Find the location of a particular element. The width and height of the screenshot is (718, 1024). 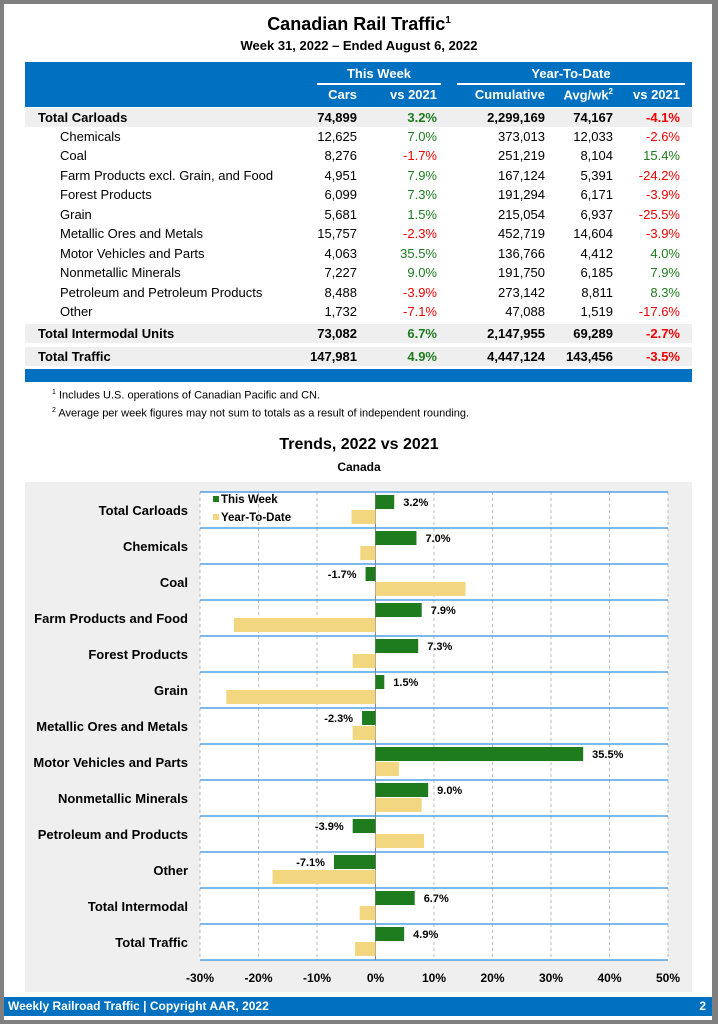

x-tick-label: 0% is located at coordinates (376, 978).